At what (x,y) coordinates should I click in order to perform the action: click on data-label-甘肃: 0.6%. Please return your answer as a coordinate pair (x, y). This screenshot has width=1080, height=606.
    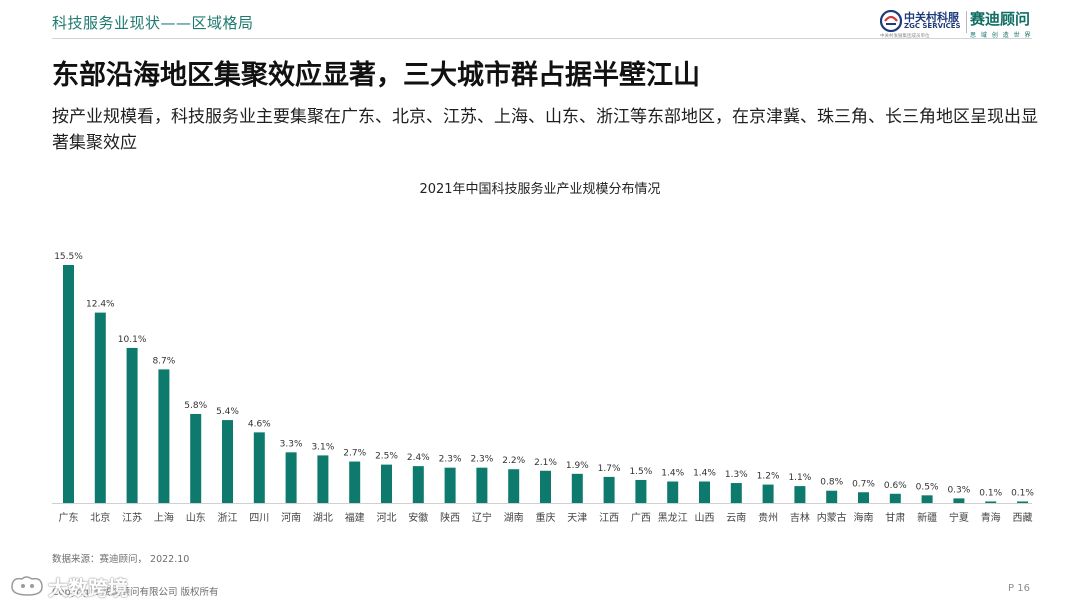
    Looking at the image, I should click on (895, 486).